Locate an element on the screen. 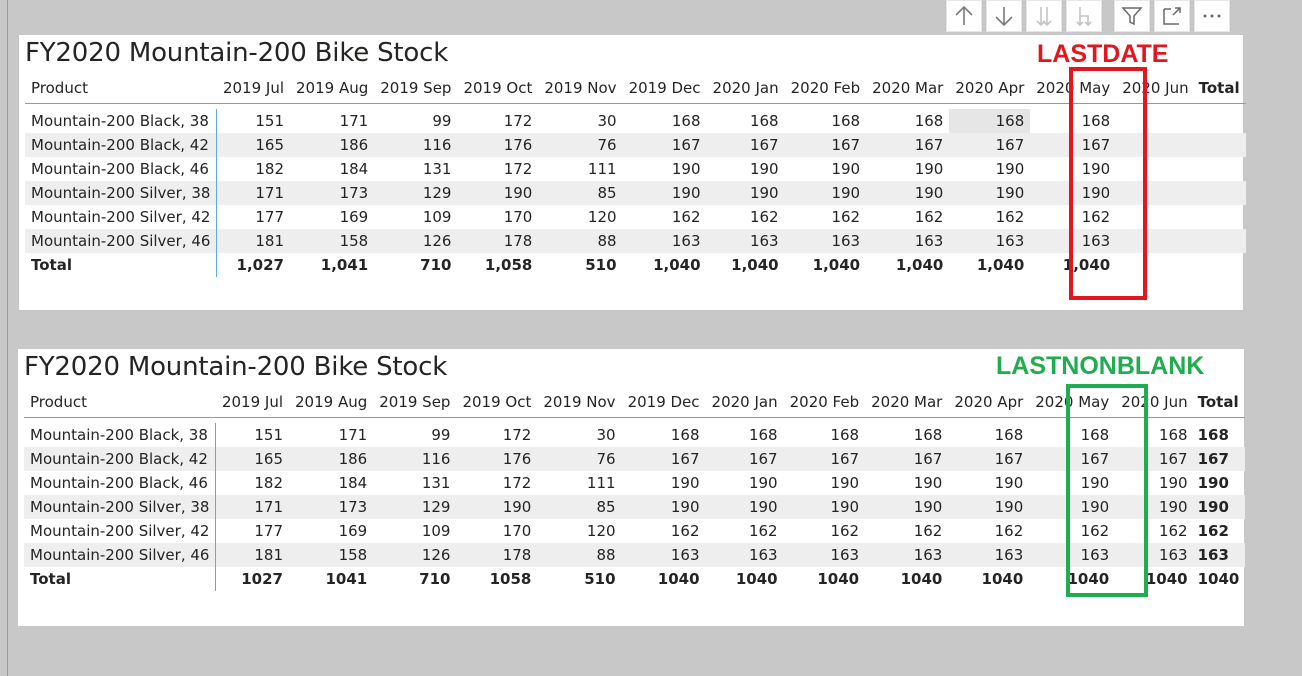 Image resolution: width=1302 pixels, height=676 pixels. filter-button is located at coordinates (1132, 16).